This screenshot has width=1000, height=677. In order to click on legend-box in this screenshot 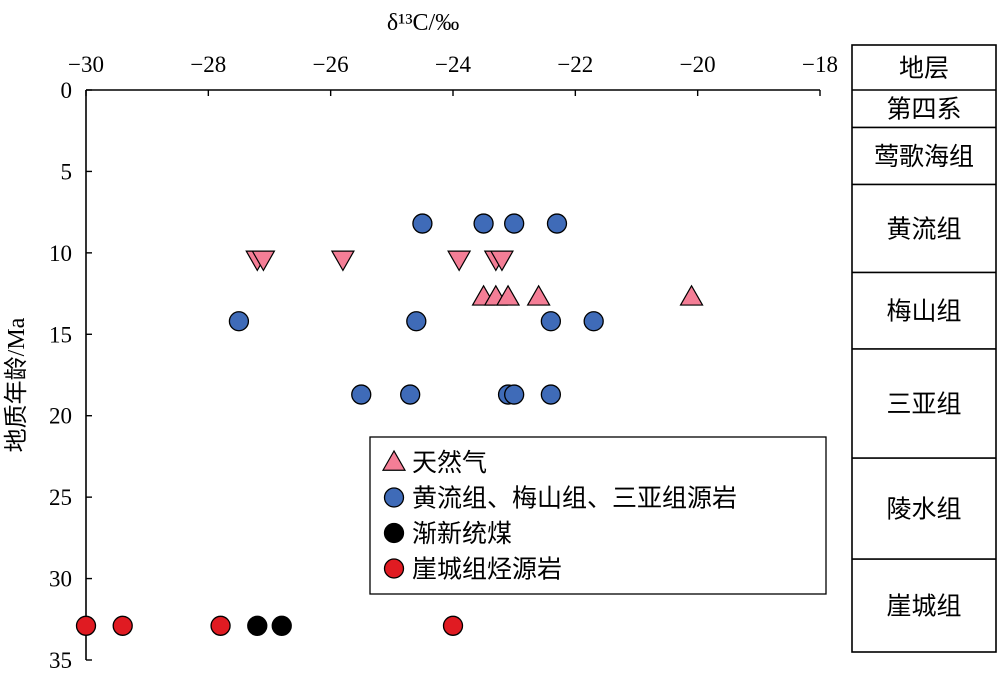, I will do `click(598, 515)`.